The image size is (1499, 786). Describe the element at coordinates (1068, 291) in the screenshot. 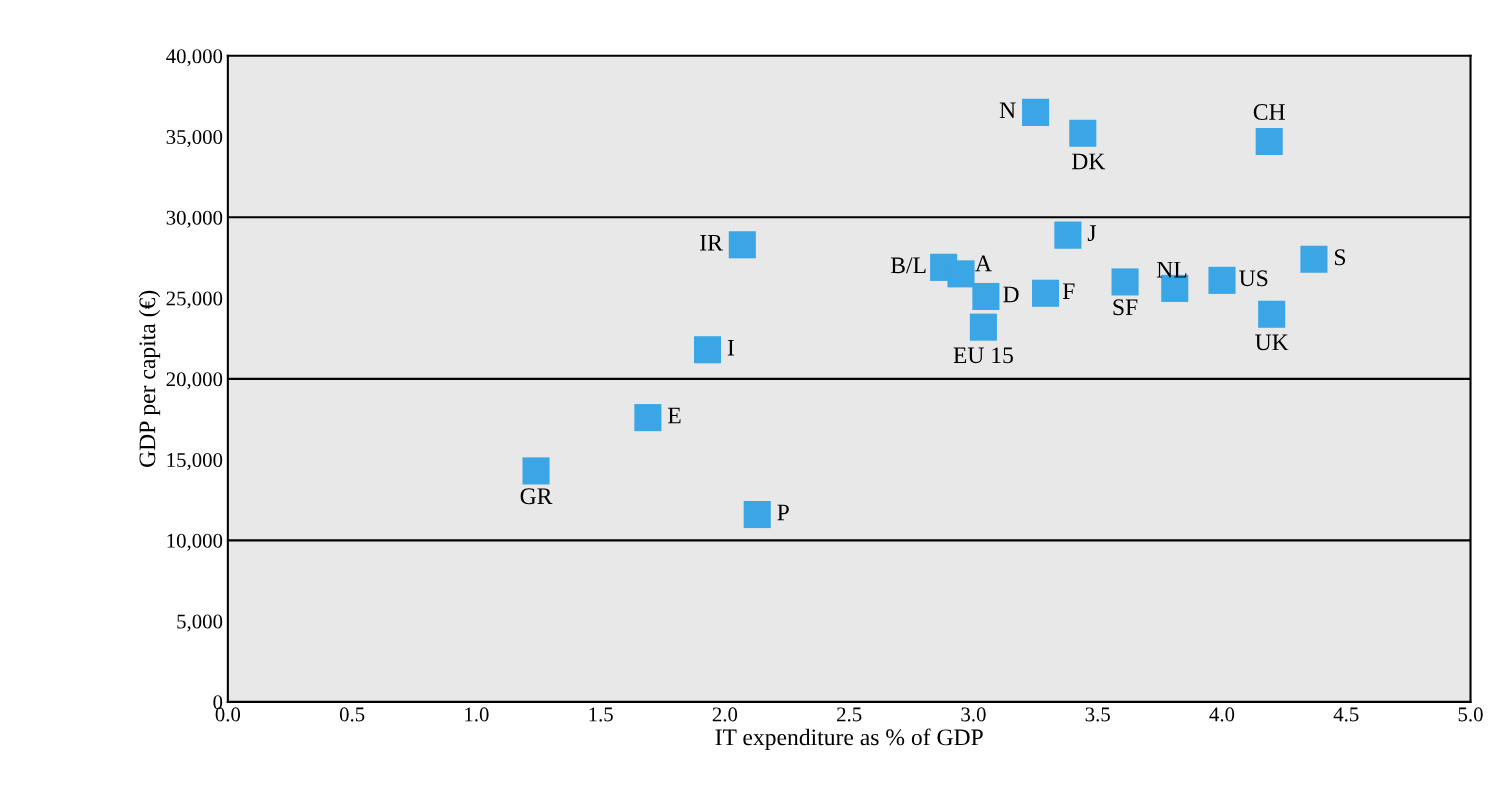

I see `annotation: F` at that location.